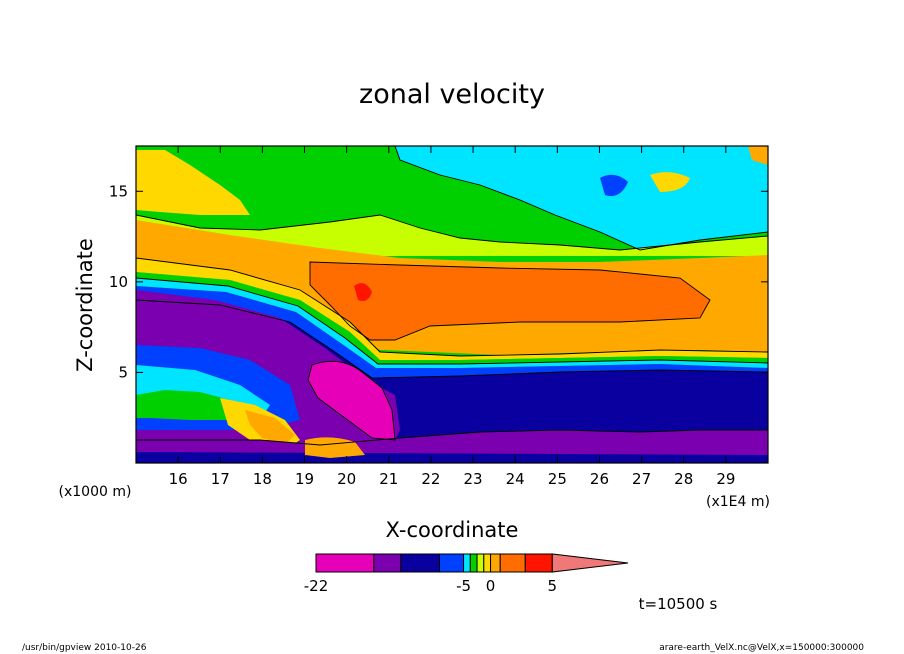  Describe the element at coordinates (510, 301) in the screenshot. I see `jet-dark-orange` at that location.